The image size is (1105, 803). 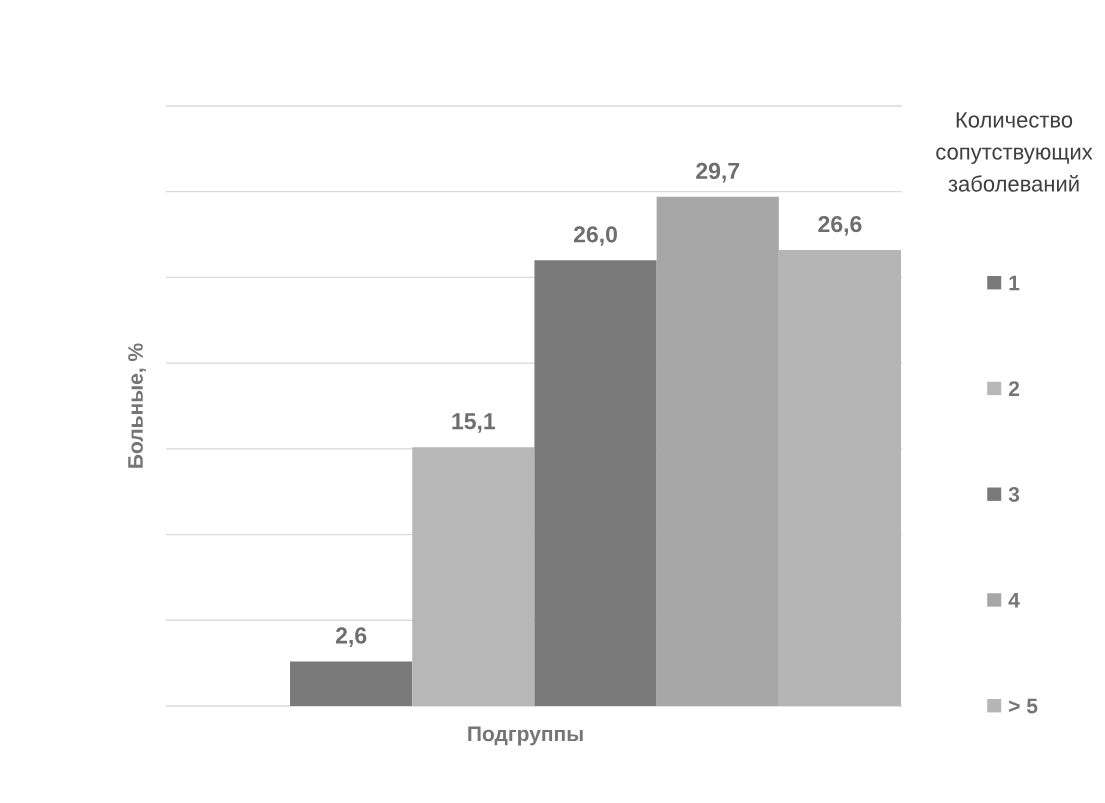 What do you see at coordinates (718, 172) in the screenshot?
I see `data-label: 29,7` at bounding box center [718, 172].